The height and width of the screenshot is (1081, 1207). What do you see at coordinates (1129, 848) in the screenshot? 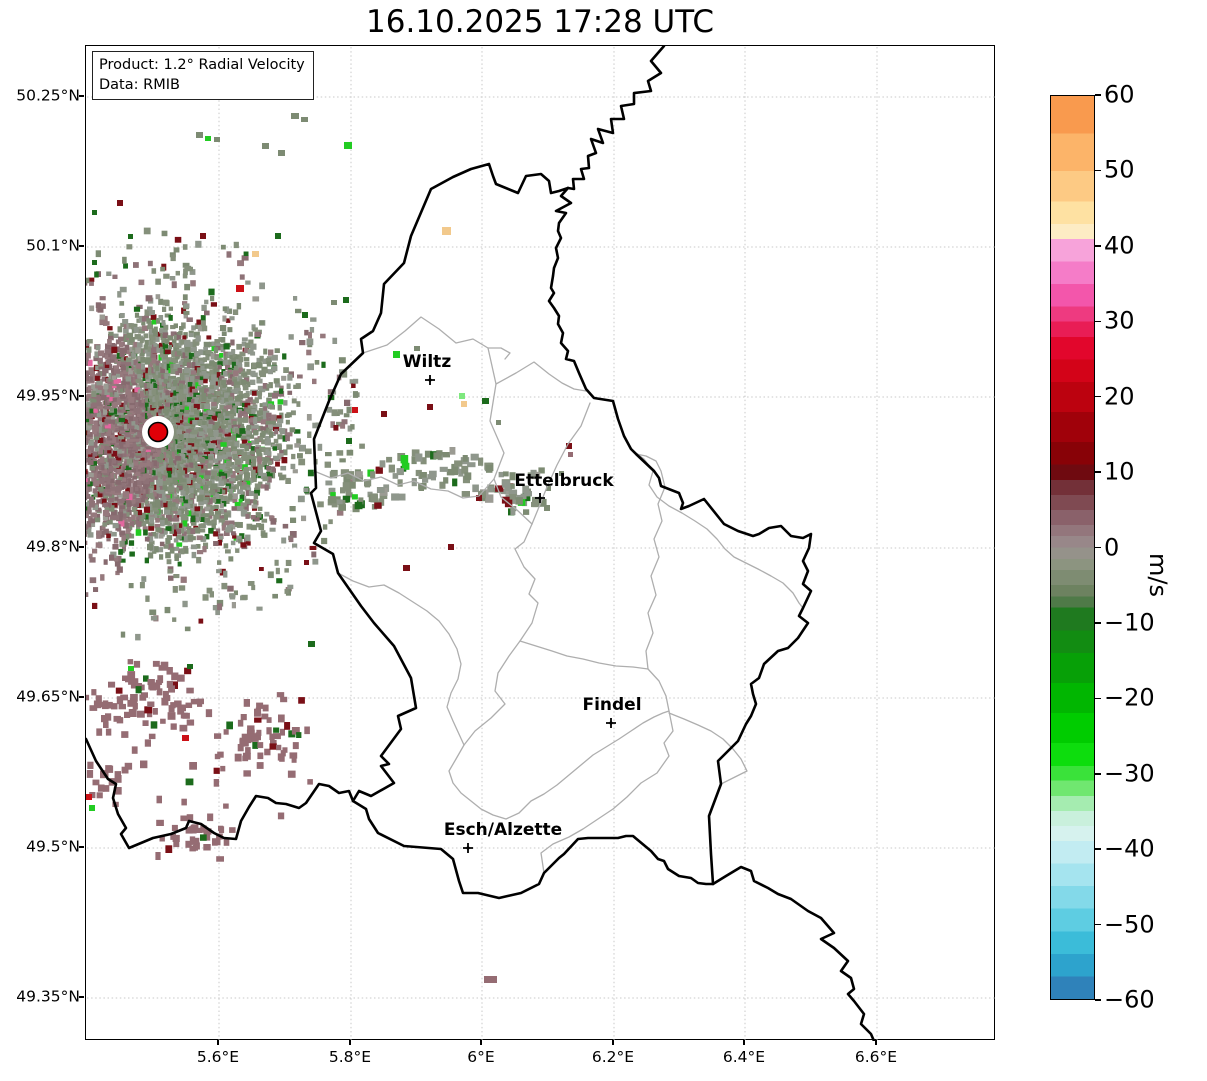
I see `colorbar-tick-label: −40` at bounding box center [1129, 848].